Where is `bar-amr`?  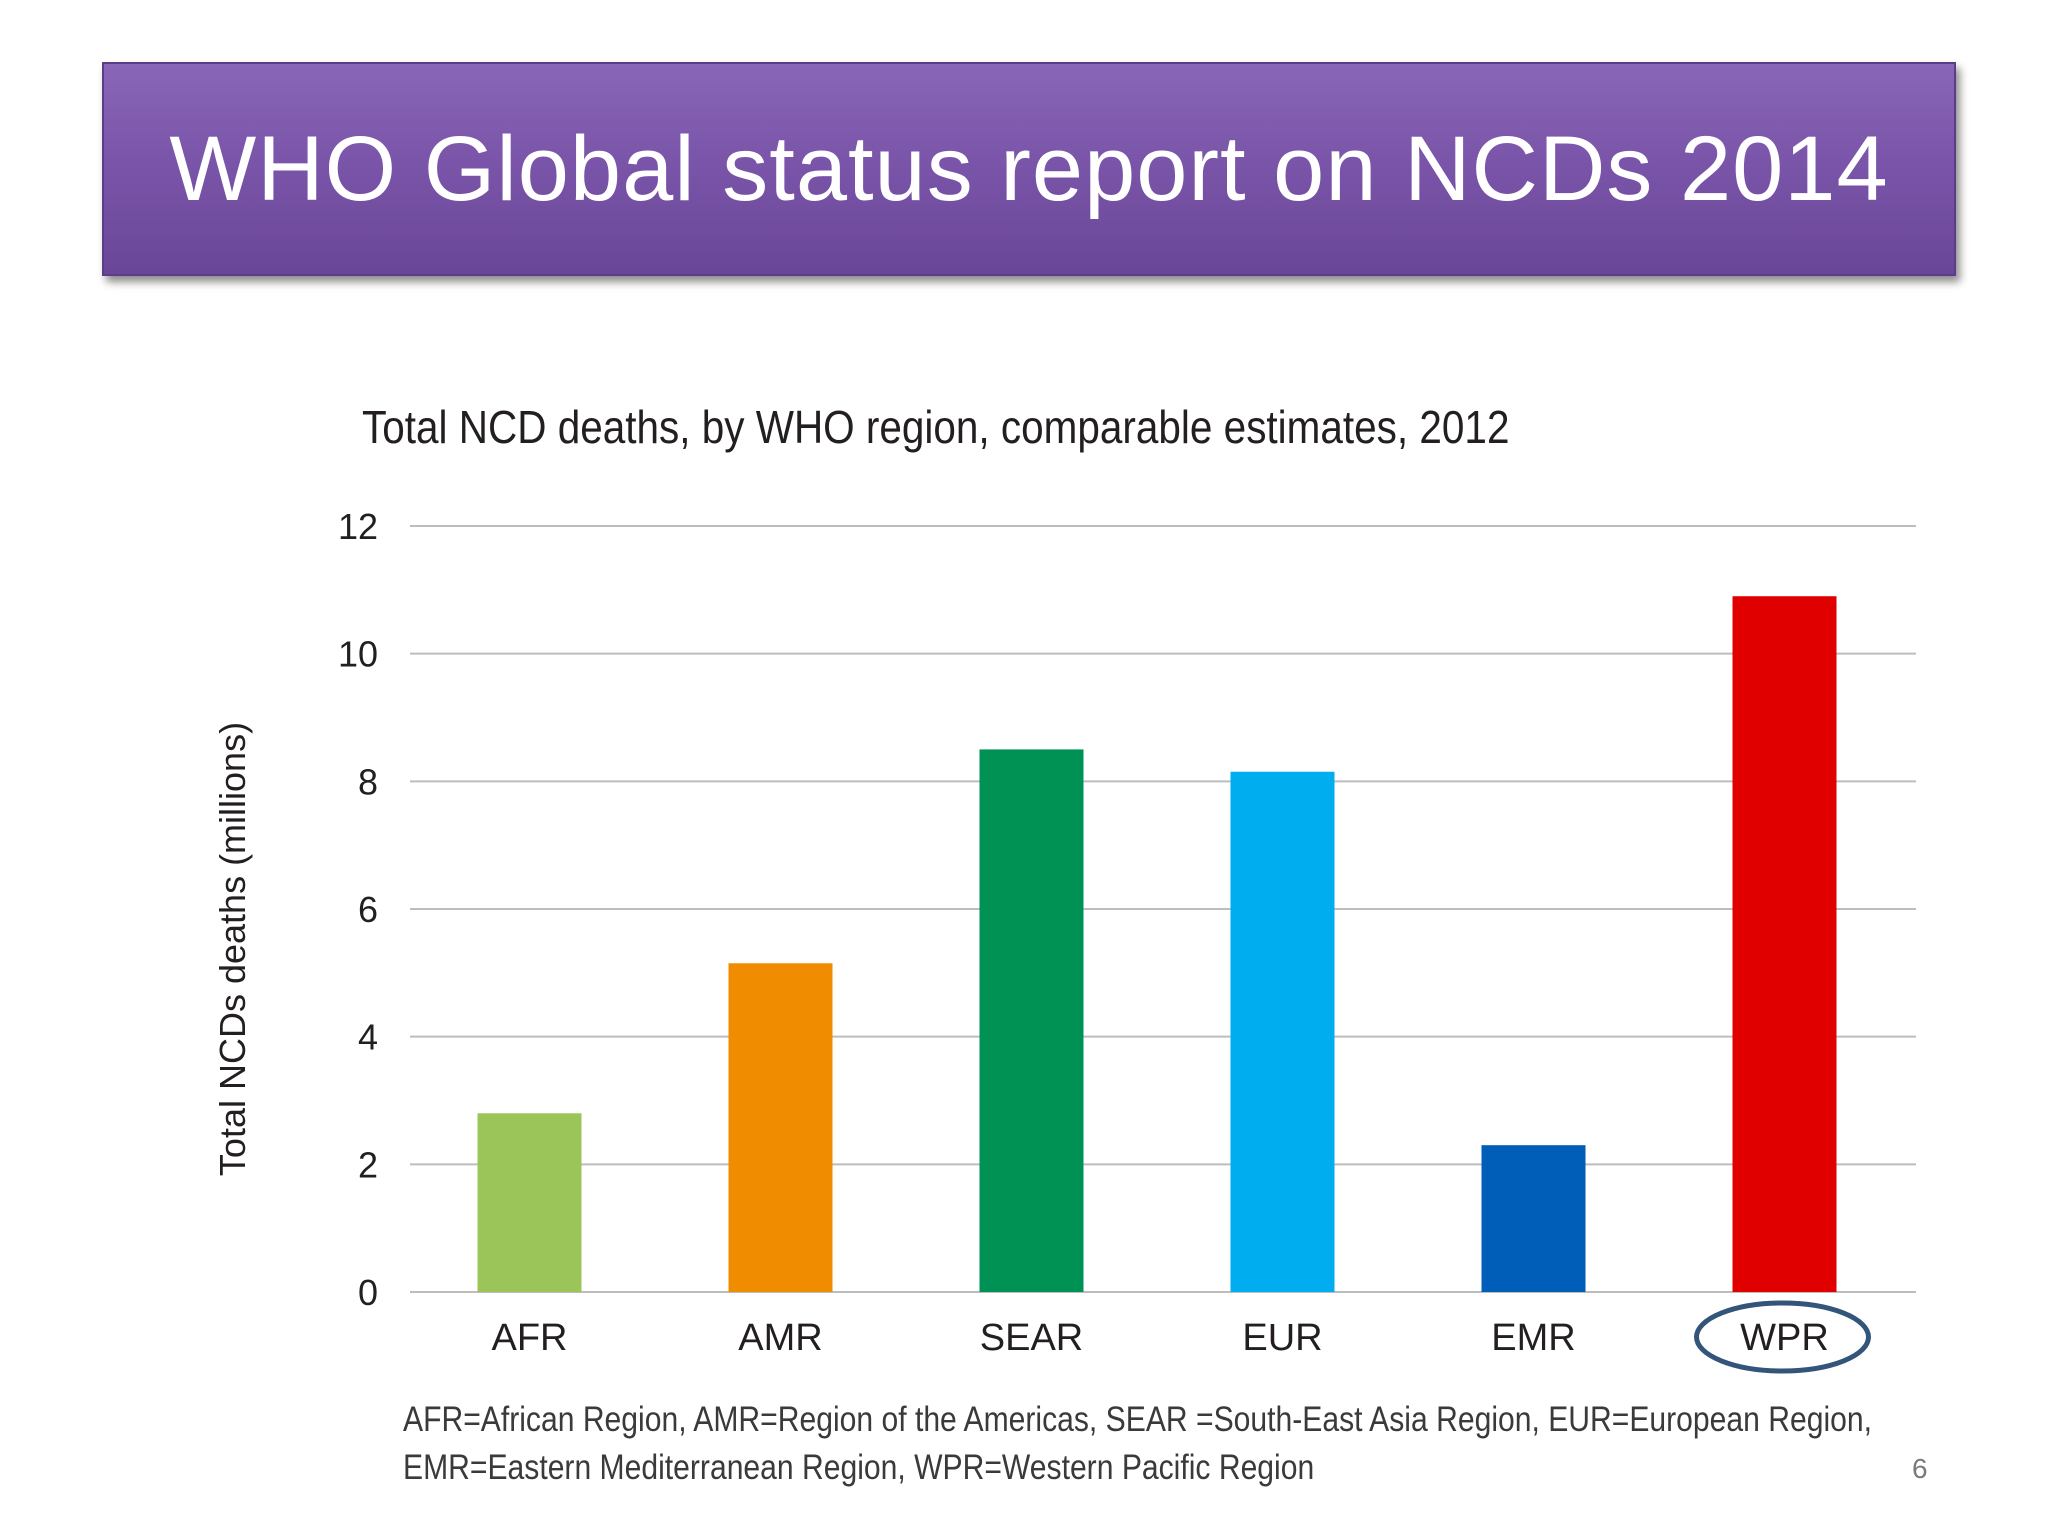 bar-amr is located at coordinates (780, 1127).